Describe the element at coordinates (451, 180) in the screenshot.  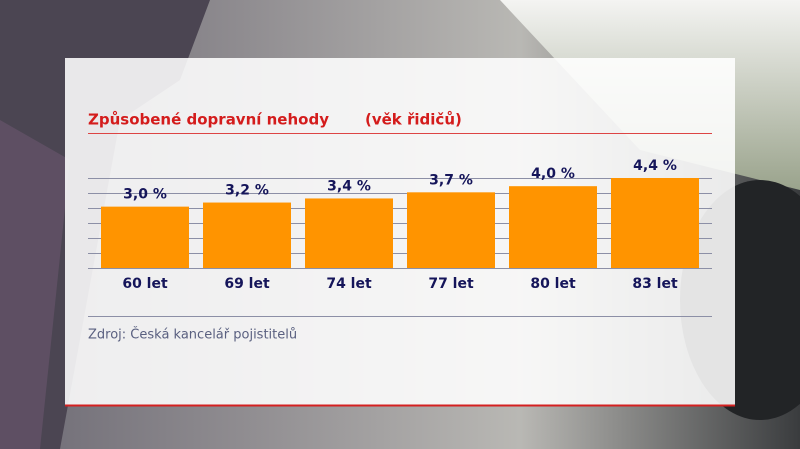
I see `value-label: 3,7 %` at that location.